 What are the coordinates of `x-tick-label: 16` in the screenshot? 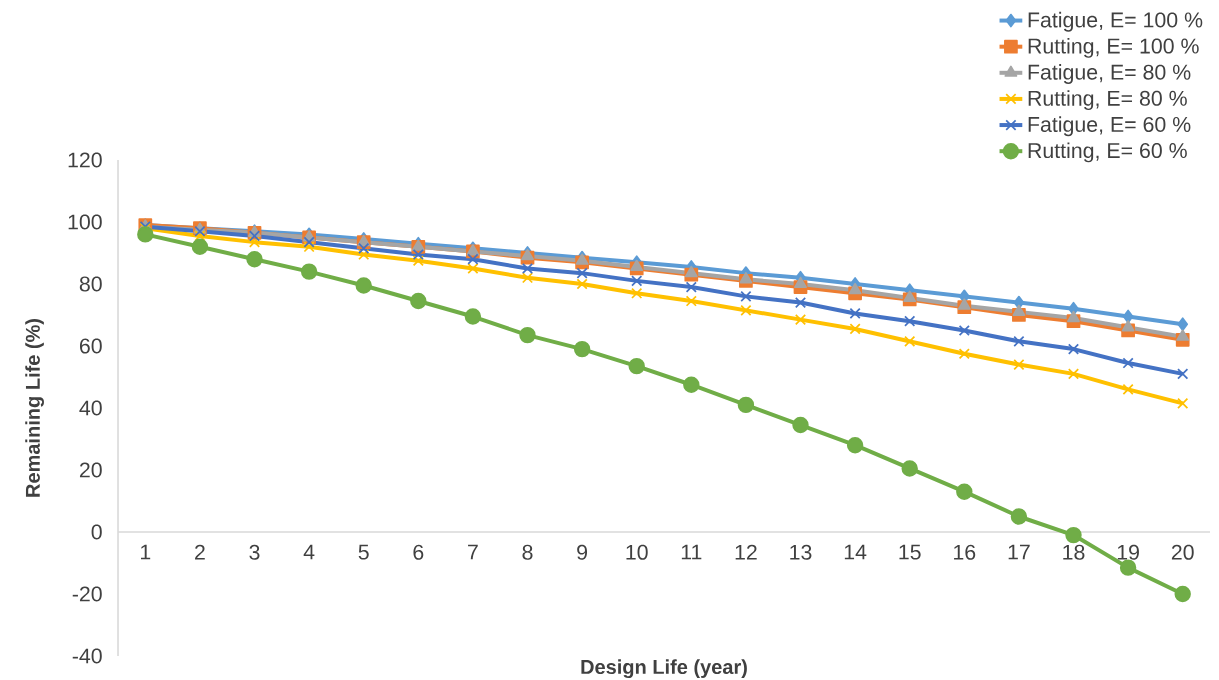 It's located at (965, 552).